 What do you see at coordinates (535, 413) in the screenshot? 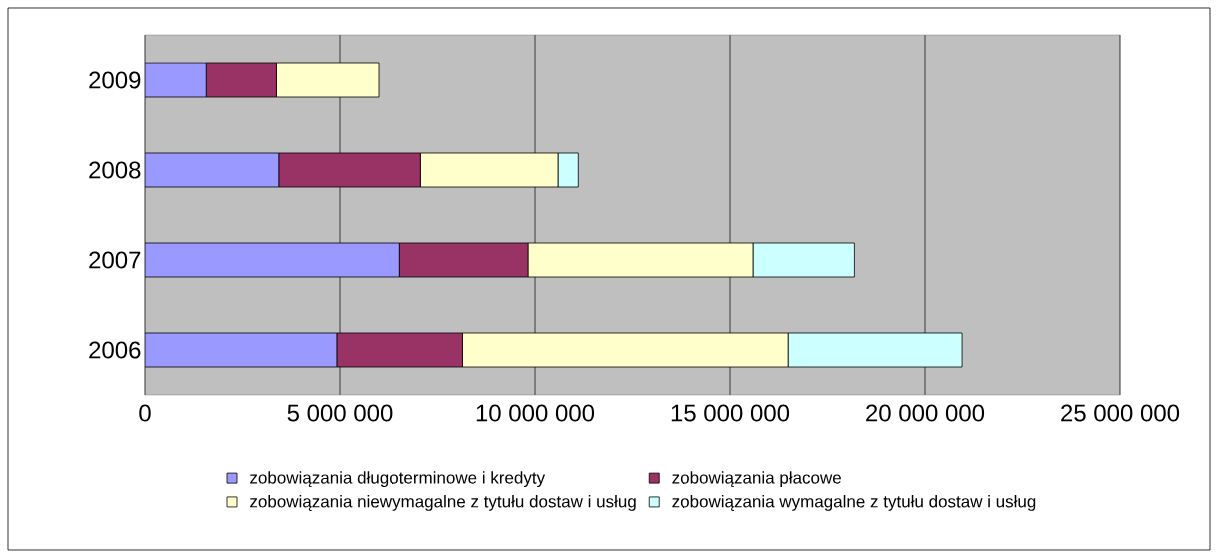
I see `x-tick-label: 10 000 000` at bounding box center [535, 413].